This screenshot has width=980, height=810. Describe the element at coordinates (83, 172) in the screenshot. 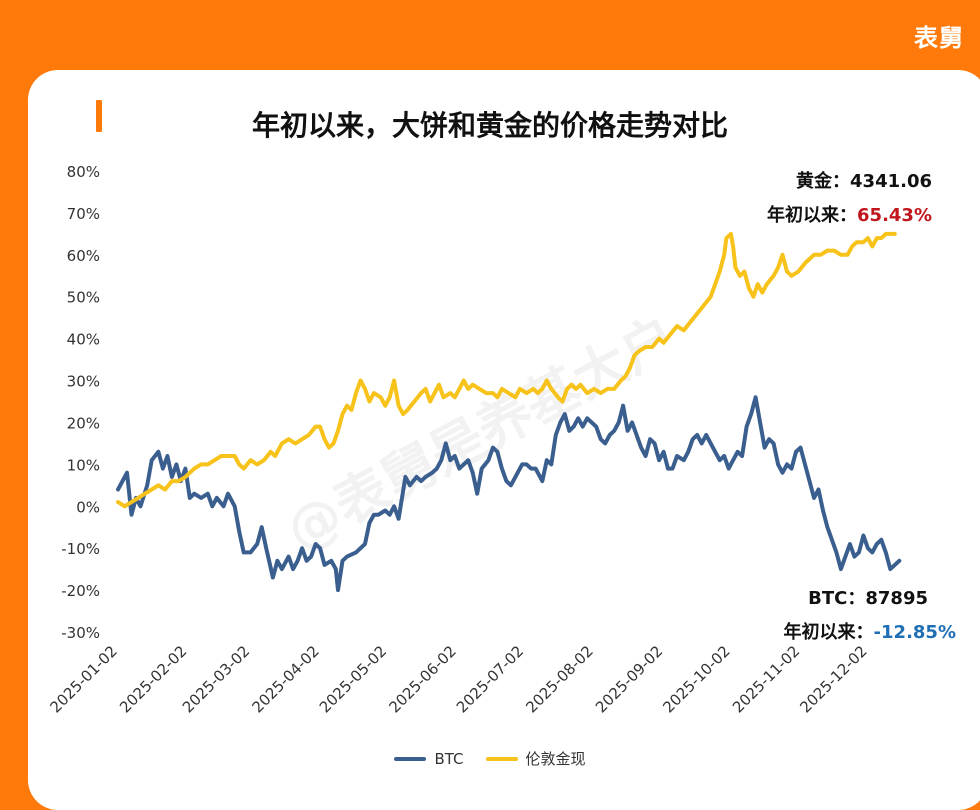

I see `y-tick-label: 80%` at that location.